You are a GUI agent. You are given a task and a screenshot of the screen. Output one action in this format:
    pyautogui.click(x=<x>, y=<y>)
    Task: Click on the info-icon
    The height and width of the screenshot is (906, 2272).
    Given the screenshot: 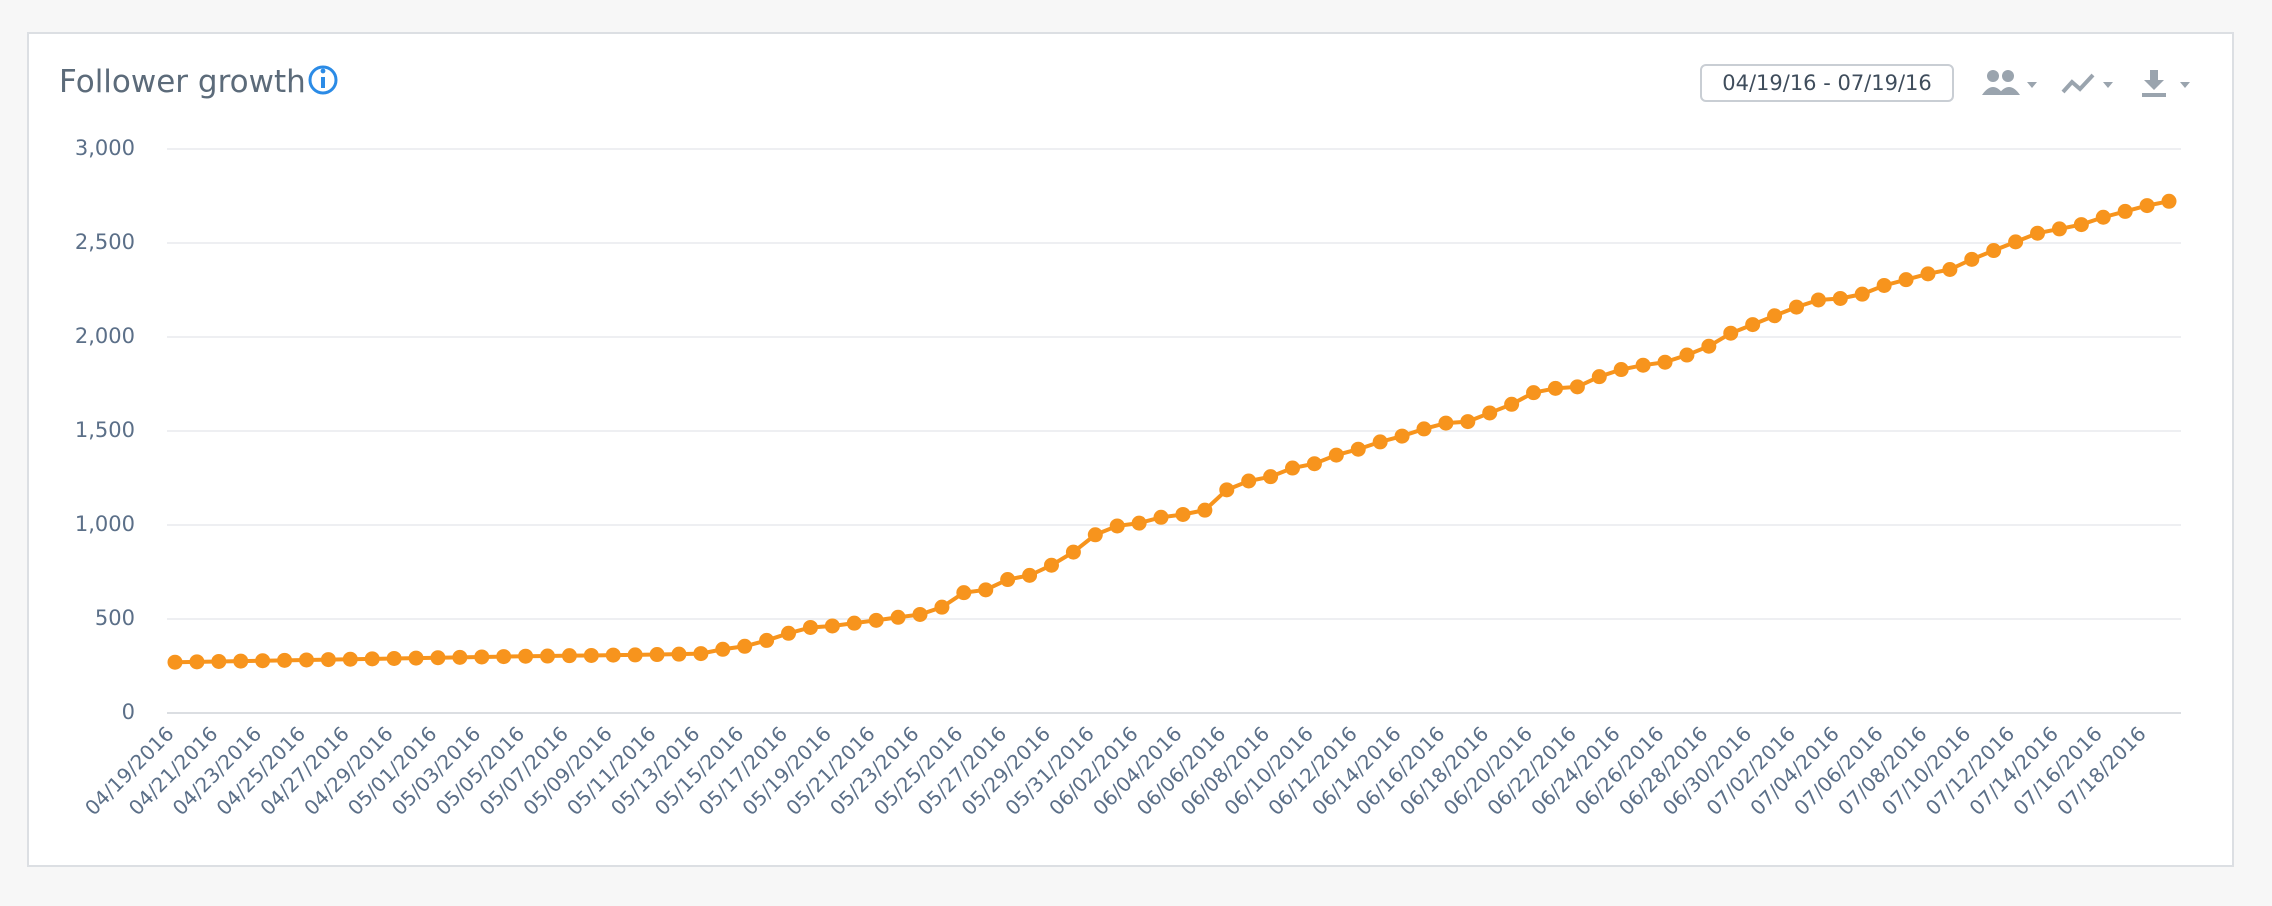 What is the action you would take?
    pyautogui.click(x=323, y=80)
    